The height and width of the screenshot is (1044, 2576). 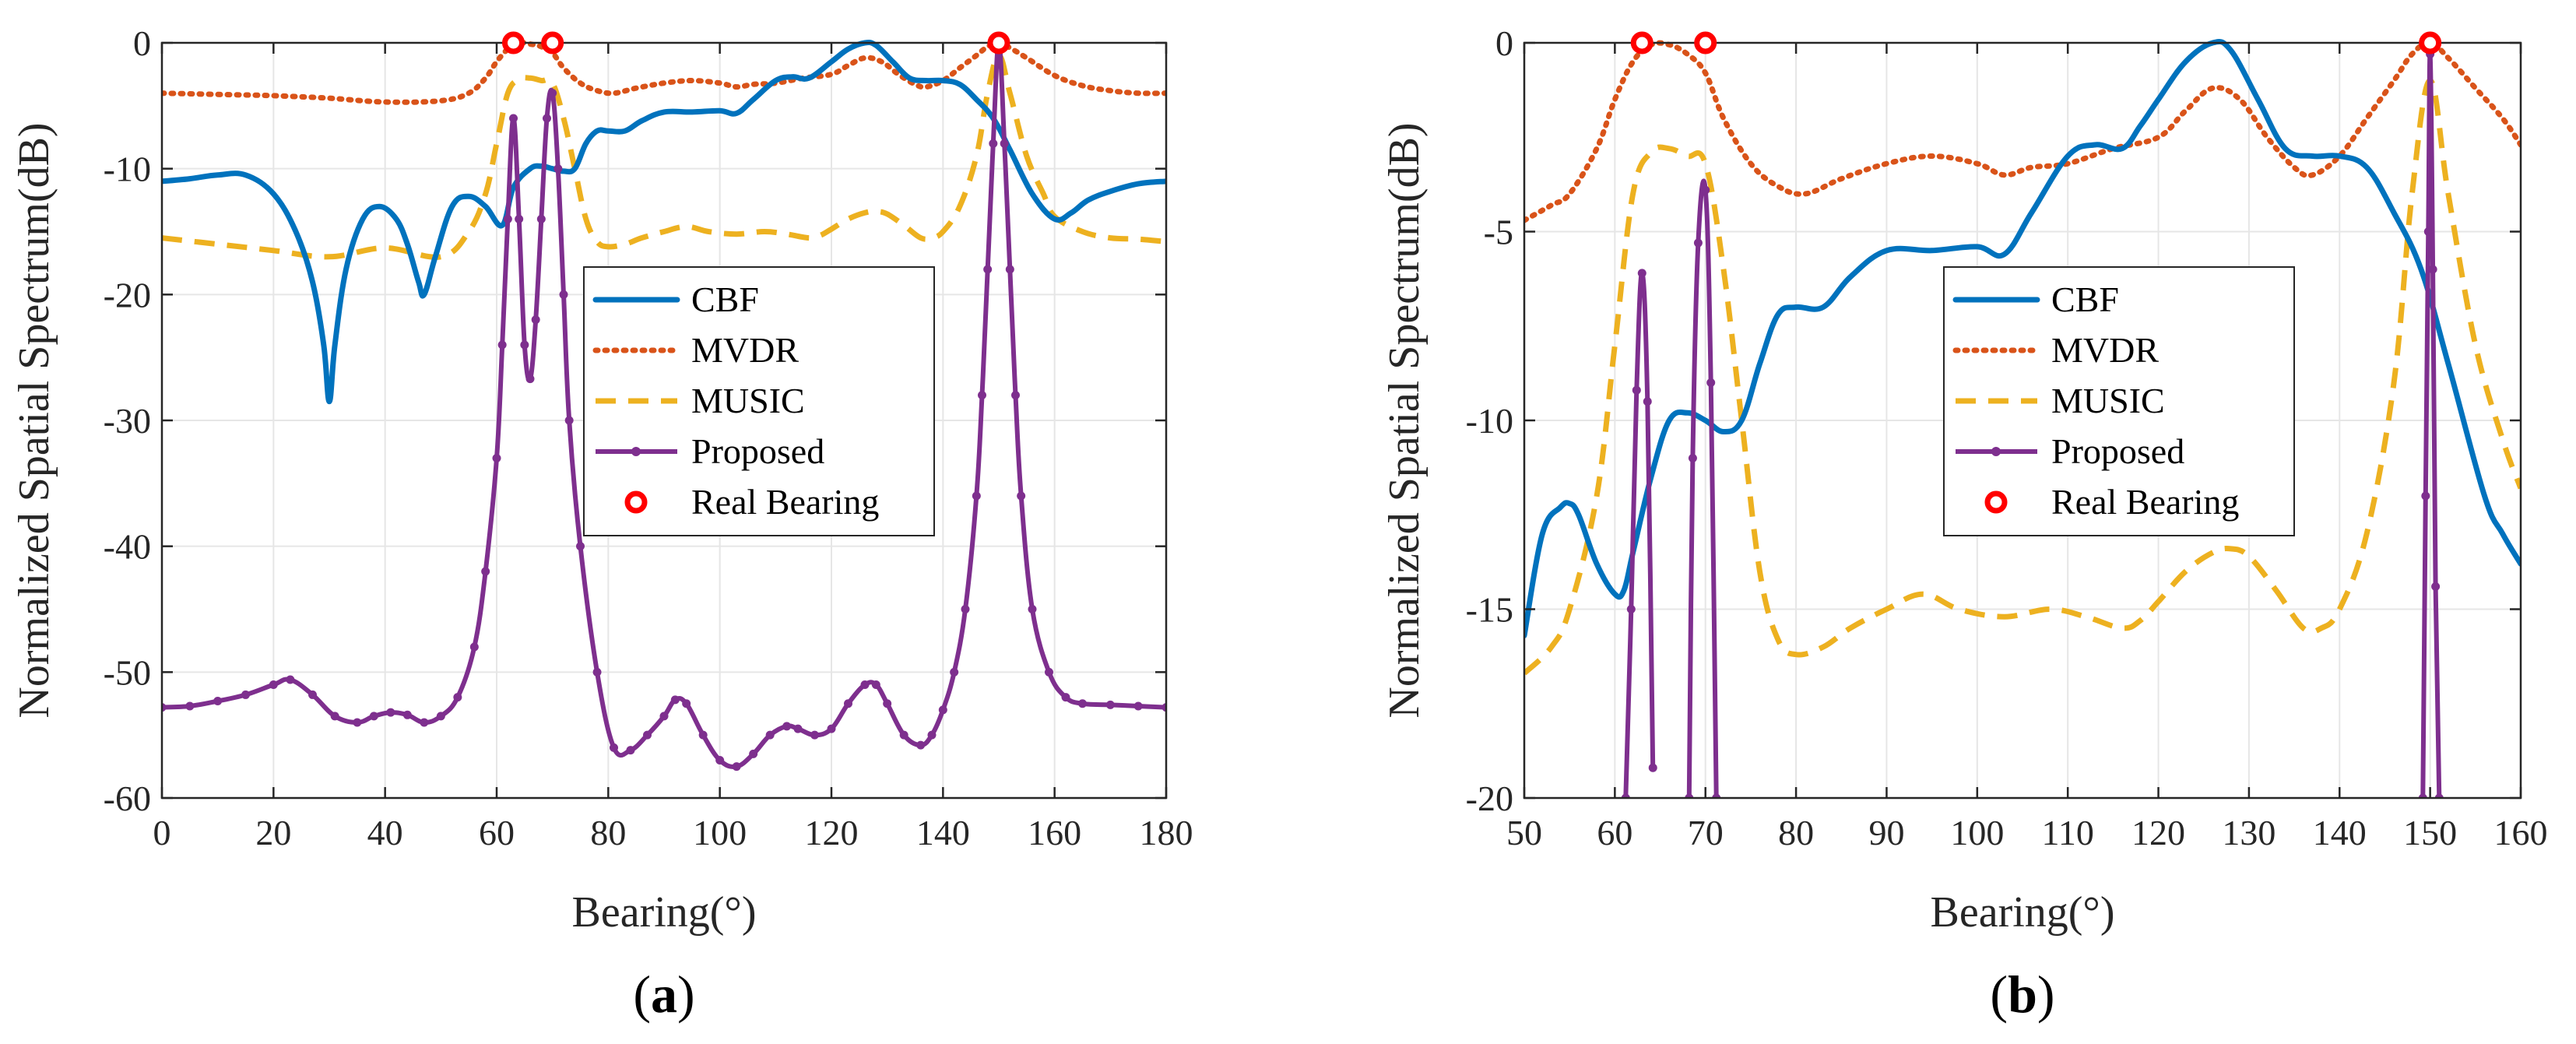 What do you see at coordinates (1706, 832) in the screenshot?
I see `panel-b-x-tick-label-70: 70` at bounding box center [1706, 832].